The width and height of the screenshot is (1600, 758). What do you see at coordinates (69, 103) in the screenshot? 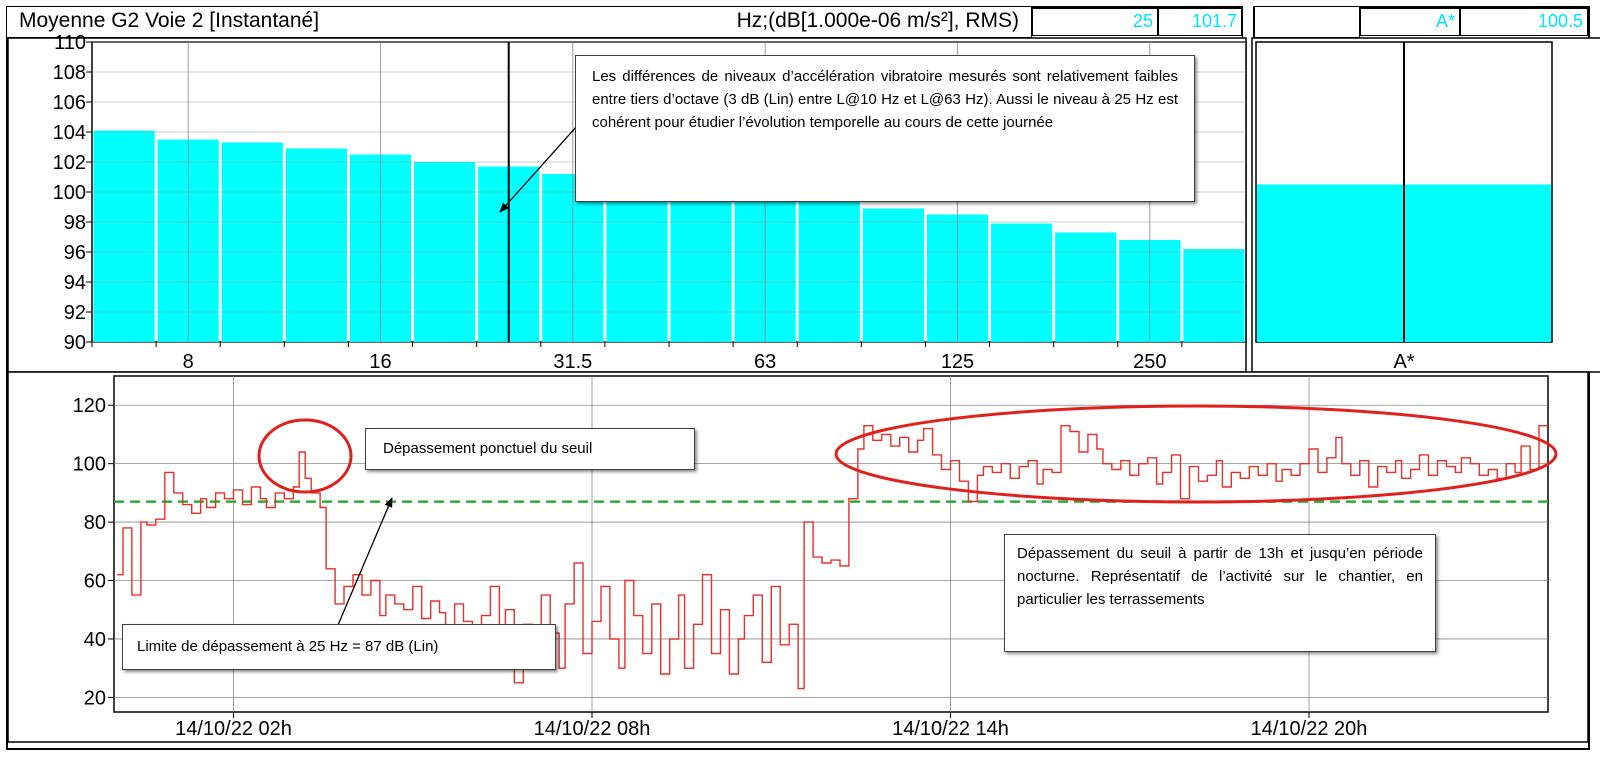
I see `spectrum-y-tick-label: 106` at bounding box center [69, 103].